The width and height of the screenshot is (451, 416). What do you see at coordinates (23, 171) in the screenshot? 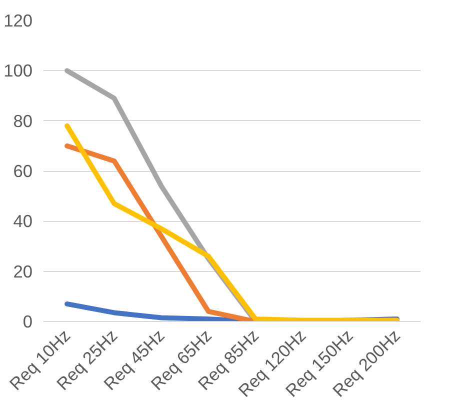
I see `y-tick-label: 60` at bounding box center [23, 171].